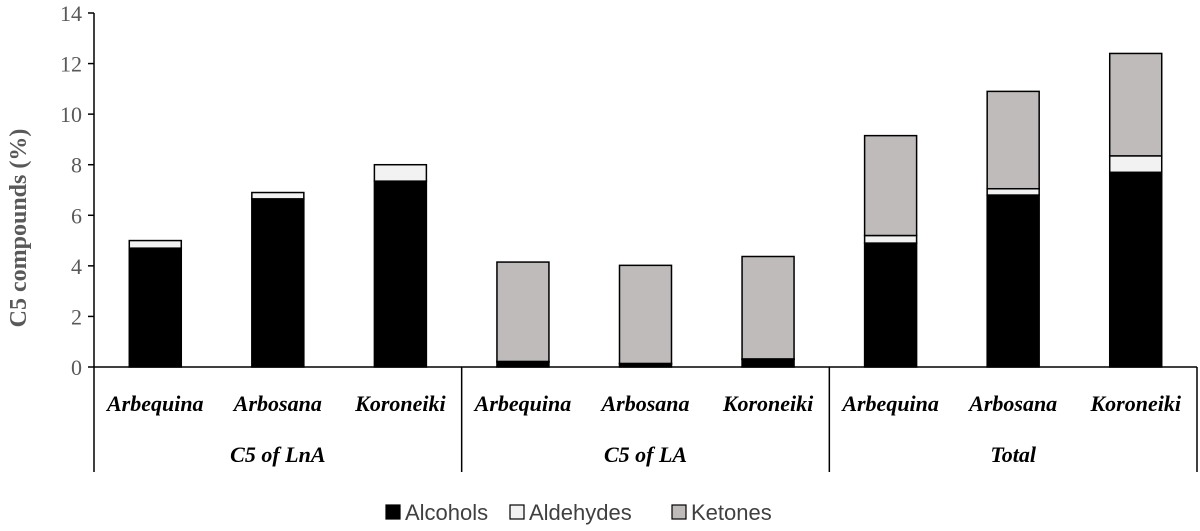 The image size is (1200, 531). I want to click on legend-label-aldehydes: Aldehydes, so click(580, 512).